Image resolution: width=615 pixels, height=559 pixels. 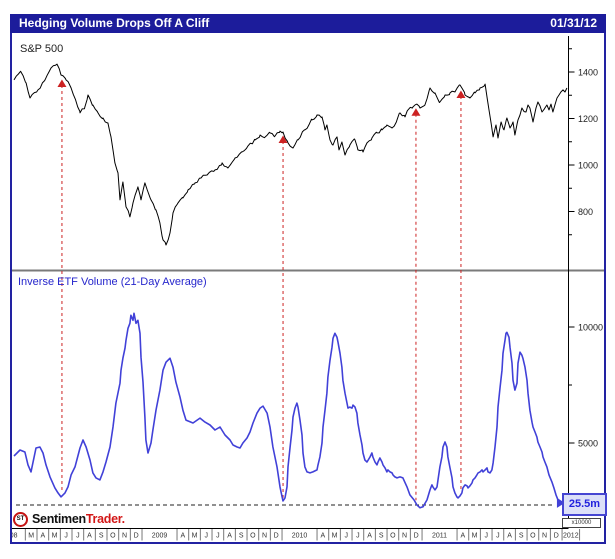 I want to click on y-axis-label: 800, so click(x=585, y=212).